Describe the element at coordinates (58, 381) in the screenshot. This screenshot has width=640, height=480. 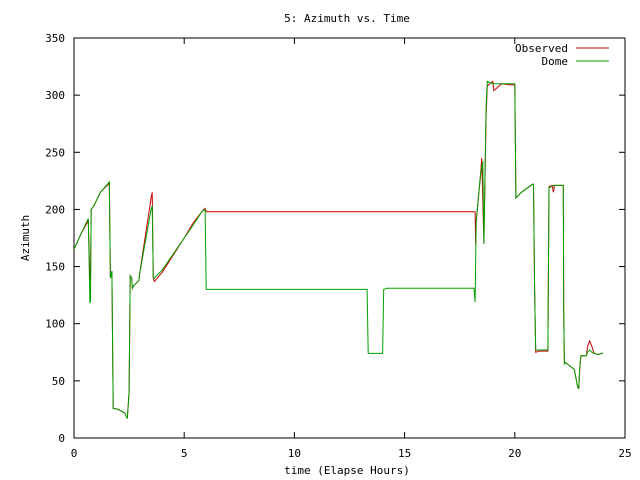
I see `y-tick-label: 50` at that location.